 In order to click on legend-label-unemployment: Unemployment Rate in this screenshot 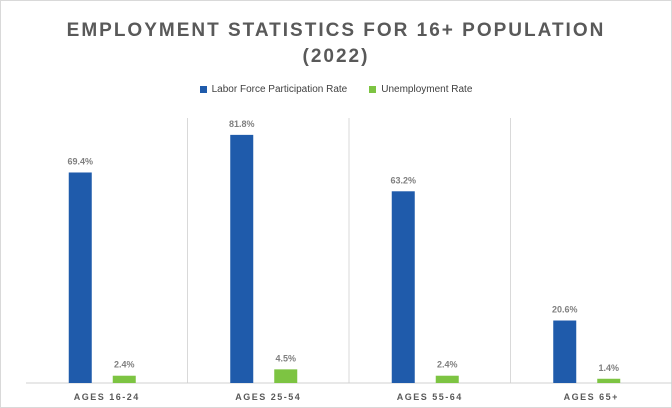, I will do `click(427, 89)`.